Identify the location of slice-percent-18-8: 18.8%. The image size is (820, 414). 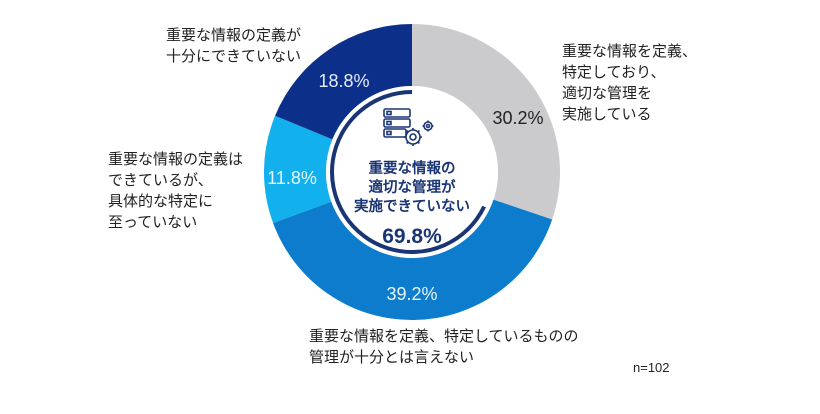
(343, 81).